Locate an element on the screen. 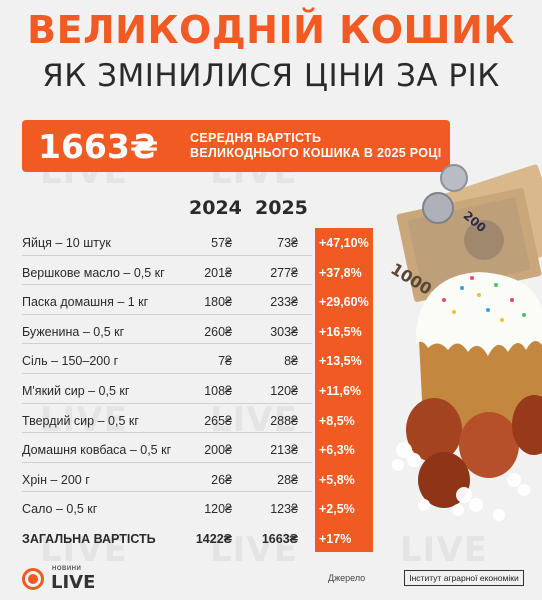 The width and height of the screenshot is (542, 600). item-name: Твердий сир – 0,5 кг is located at coordinates (80, 420).